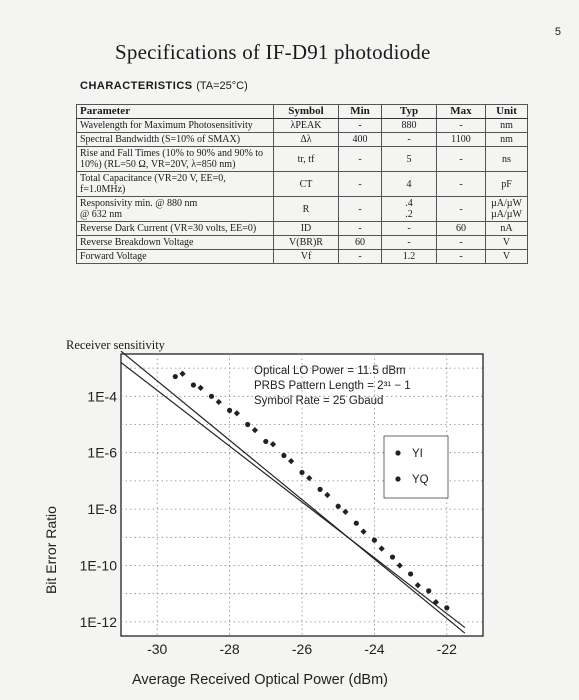 The image size is (579, 700). I want to click on cell-symbol: λPEAK, so click(306, 125).